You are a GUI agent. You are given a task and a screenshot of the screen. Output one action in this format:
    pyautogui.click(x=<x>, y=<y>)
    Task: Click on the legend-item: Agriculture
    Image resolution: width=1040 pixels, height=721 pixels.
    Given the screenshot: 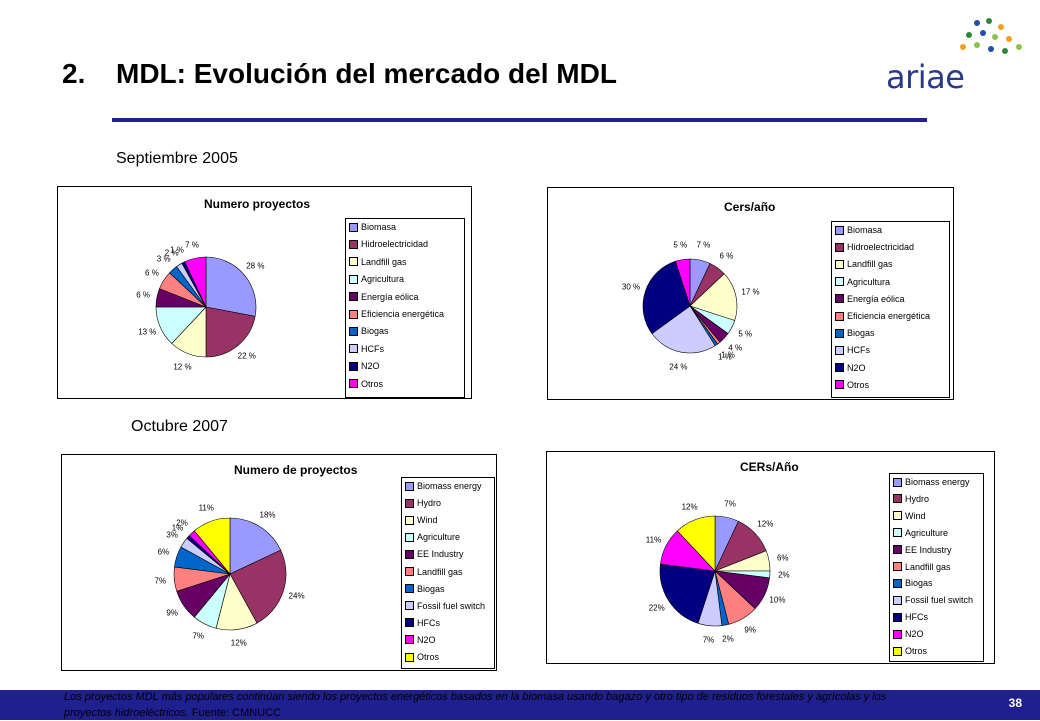 What is the action you would take?
    pyautogui.click(x=432, y=537)
    